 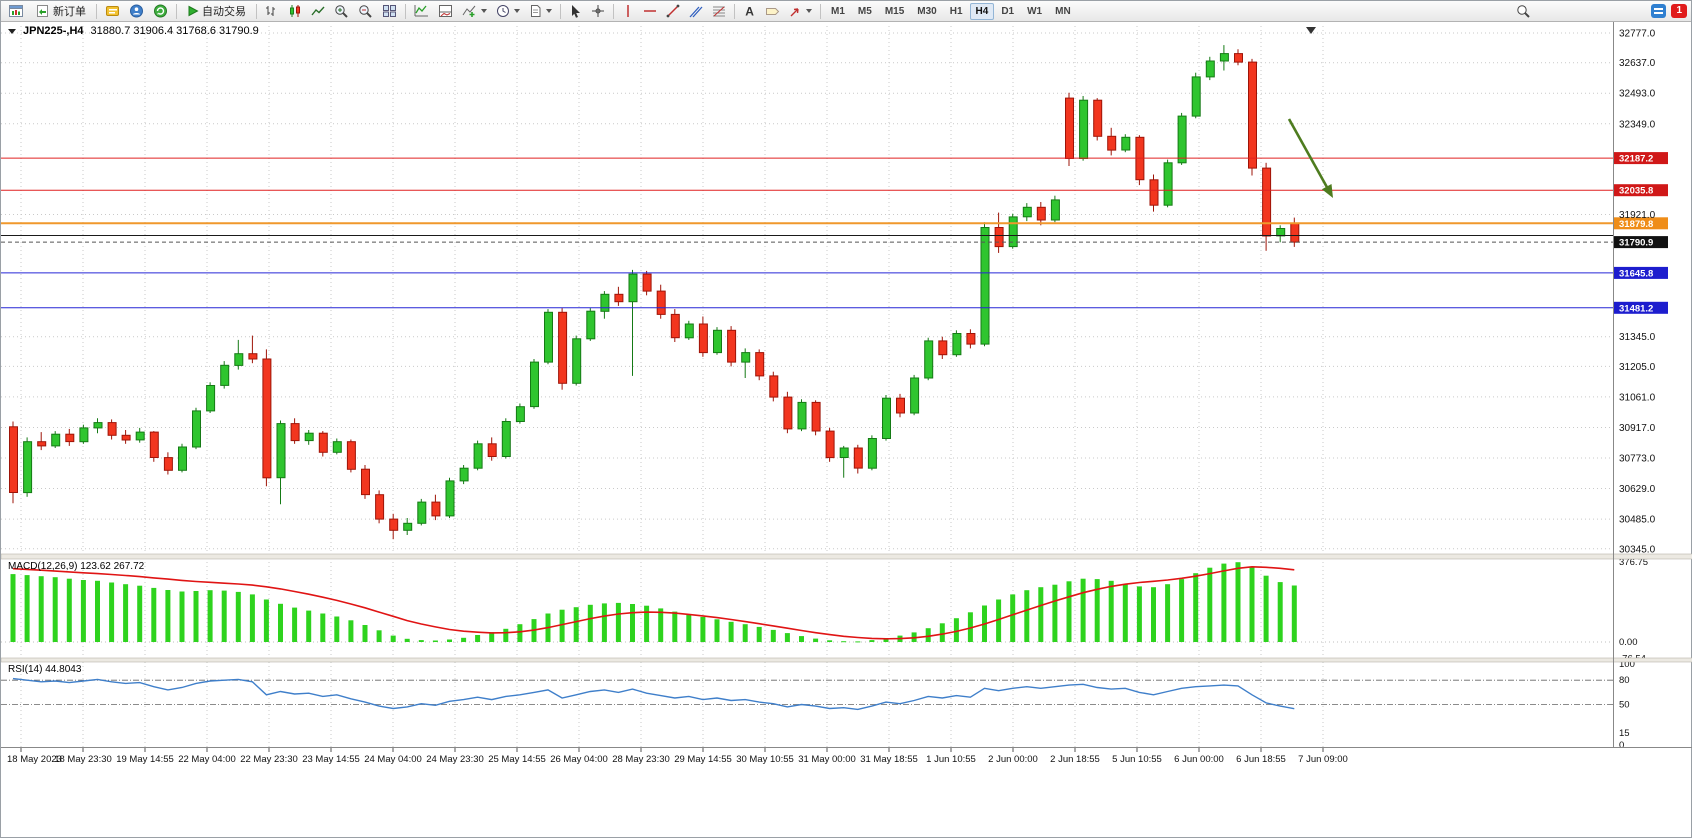 What do you see at coordinates (653, 602) in the screenshot?
I see `macd-signal-line` at bounding box center [653, 602].